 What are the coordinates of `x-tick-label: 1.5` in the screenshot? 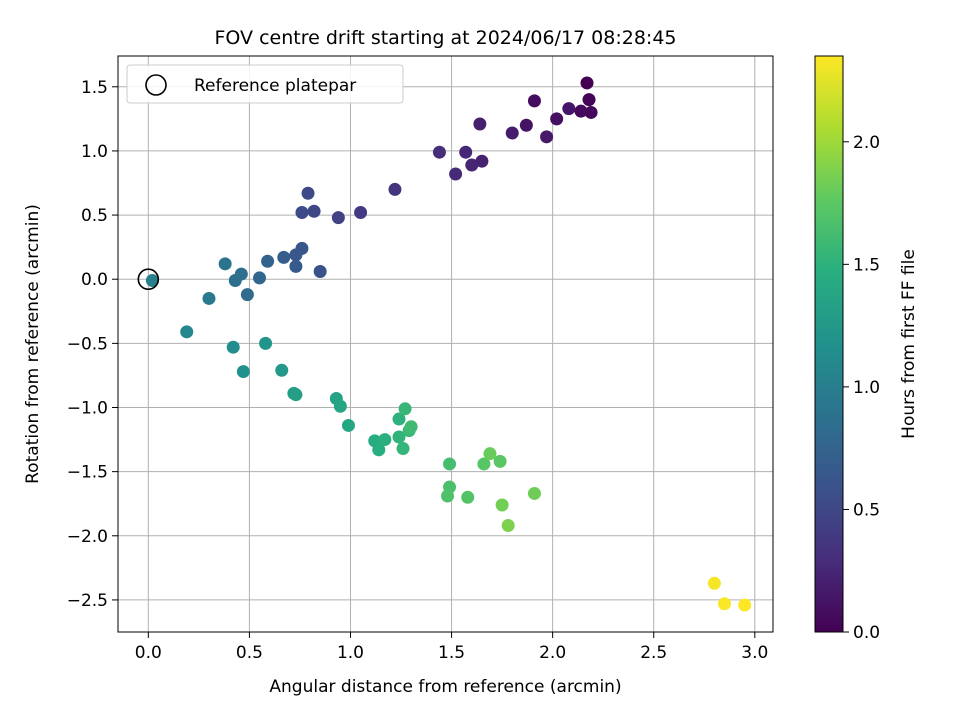 It's located at (451, 653).